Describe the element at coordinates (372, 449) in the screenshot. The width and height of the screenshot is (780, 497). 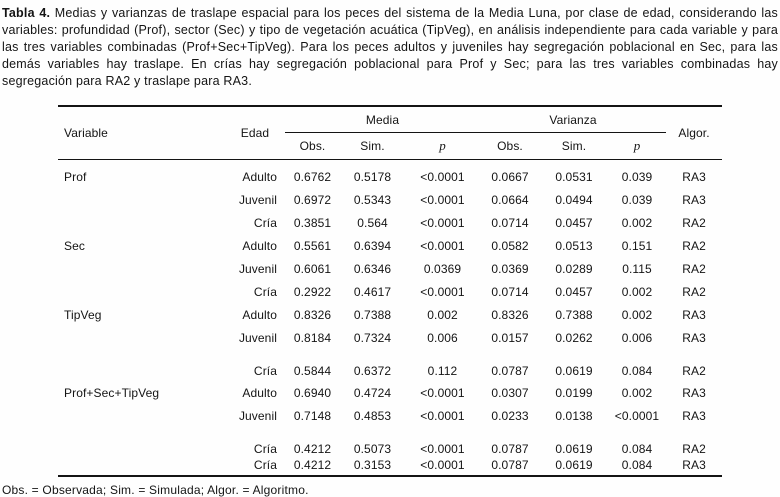
I see `cell-m-sim: 0.5073` at that location.